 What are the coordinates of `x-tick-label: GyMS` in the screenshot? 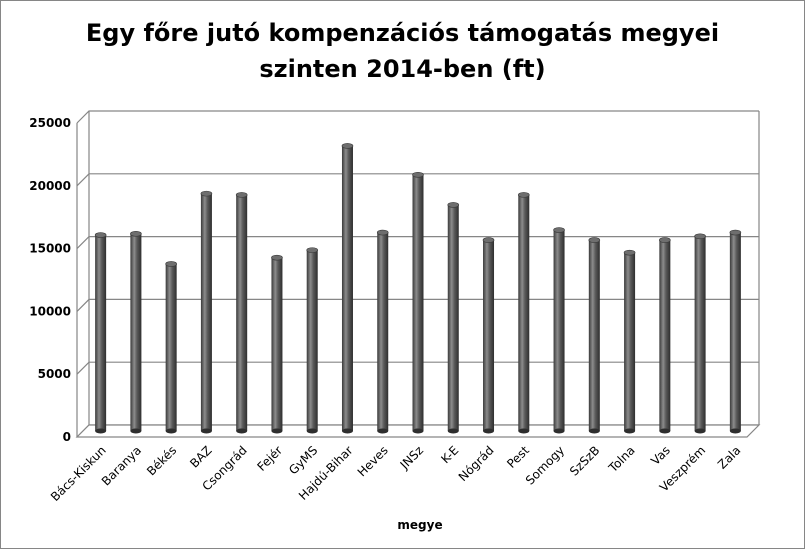 It's located at (303, 460).